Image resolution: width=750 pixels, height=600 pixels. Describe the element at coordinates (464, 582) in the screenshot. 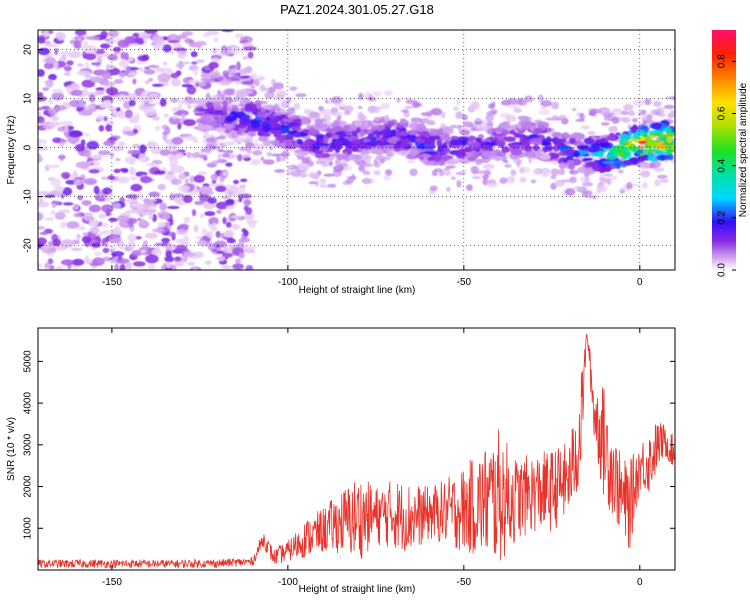

I see `snr-x-tick-label: -50` at that location.